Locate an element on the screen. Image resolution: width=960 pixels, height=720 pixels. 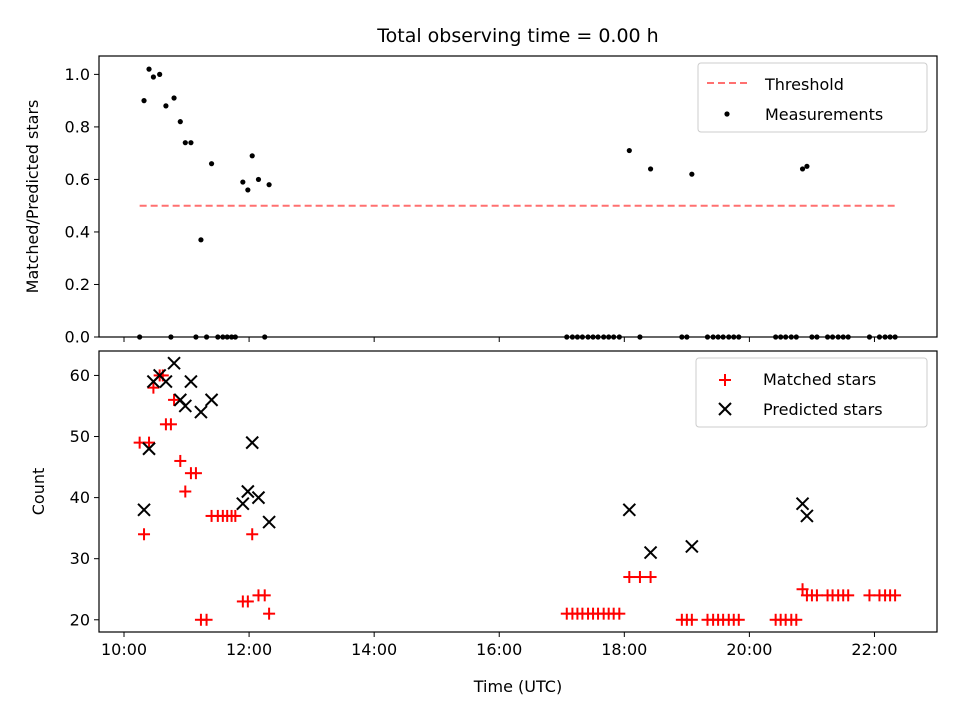
bottom-legend: Matched stars Predicted stars is located at coordinates (811, 392).